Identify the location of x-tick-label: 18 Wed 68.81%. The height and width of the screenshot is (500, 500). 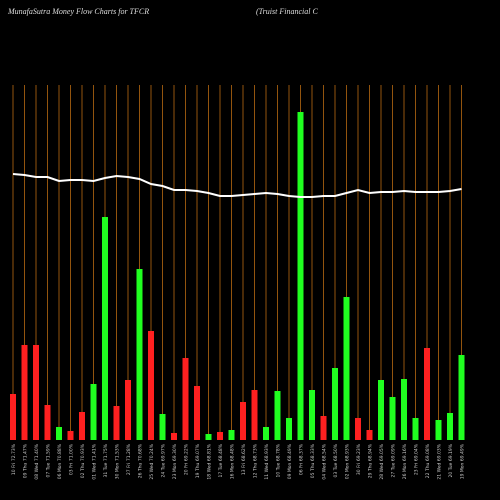
(210, 461).